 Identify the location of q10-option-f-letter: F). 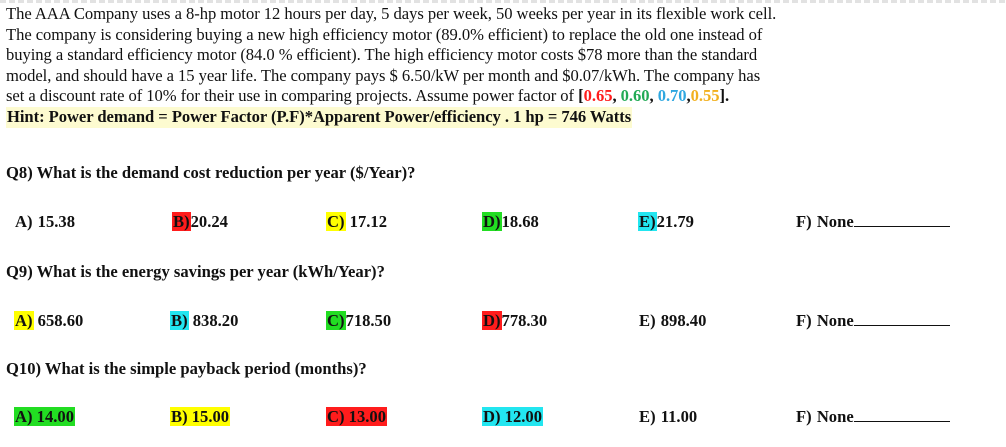
(804, 416).